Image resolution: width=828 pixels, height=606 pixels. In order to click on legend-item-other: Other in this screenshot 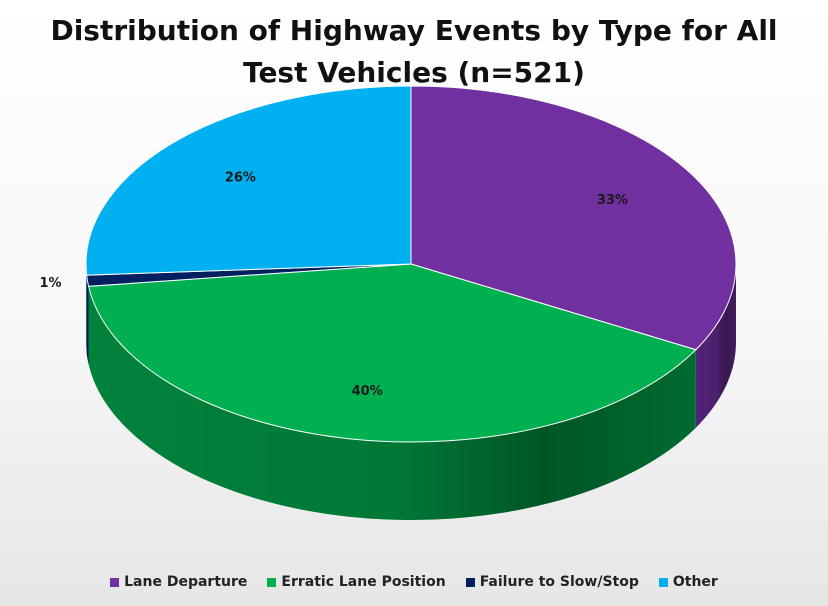, I will do `click(688, 582)`.